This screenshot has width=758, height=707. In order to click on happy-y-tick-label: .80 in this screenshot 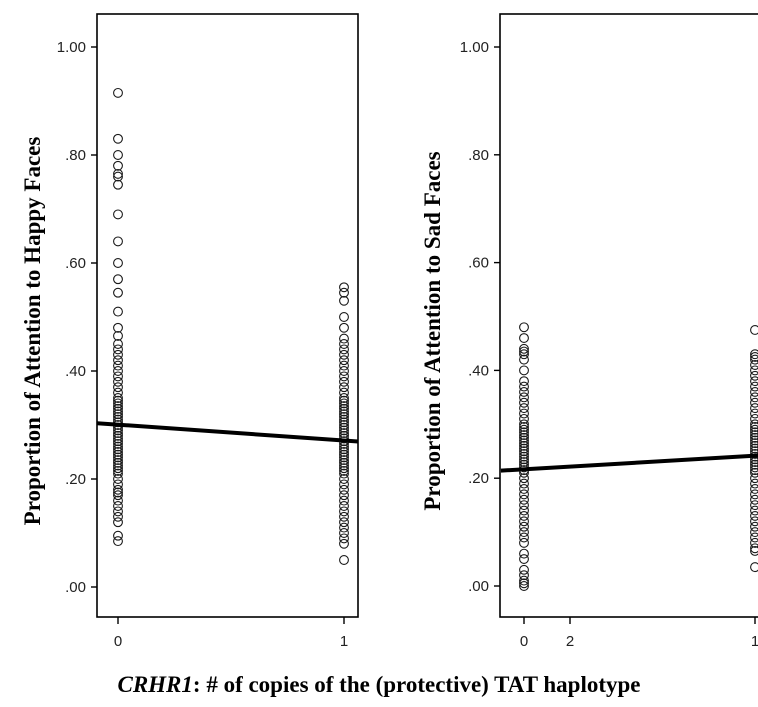, I will do `click(75, 155)`.